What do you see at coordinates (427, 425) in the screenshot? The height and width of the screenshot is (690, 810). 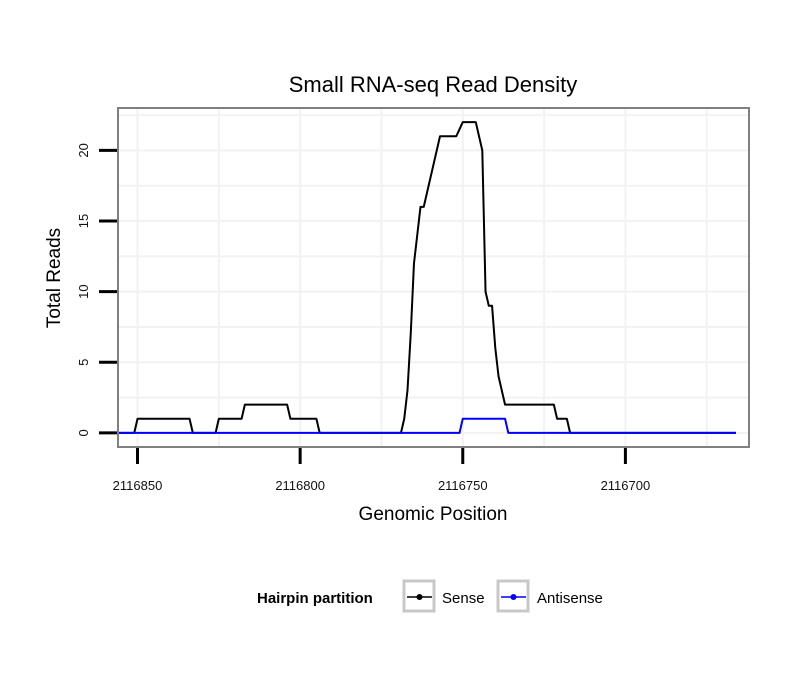 I see `series-line-antisense` at bounding box center [427, 425].